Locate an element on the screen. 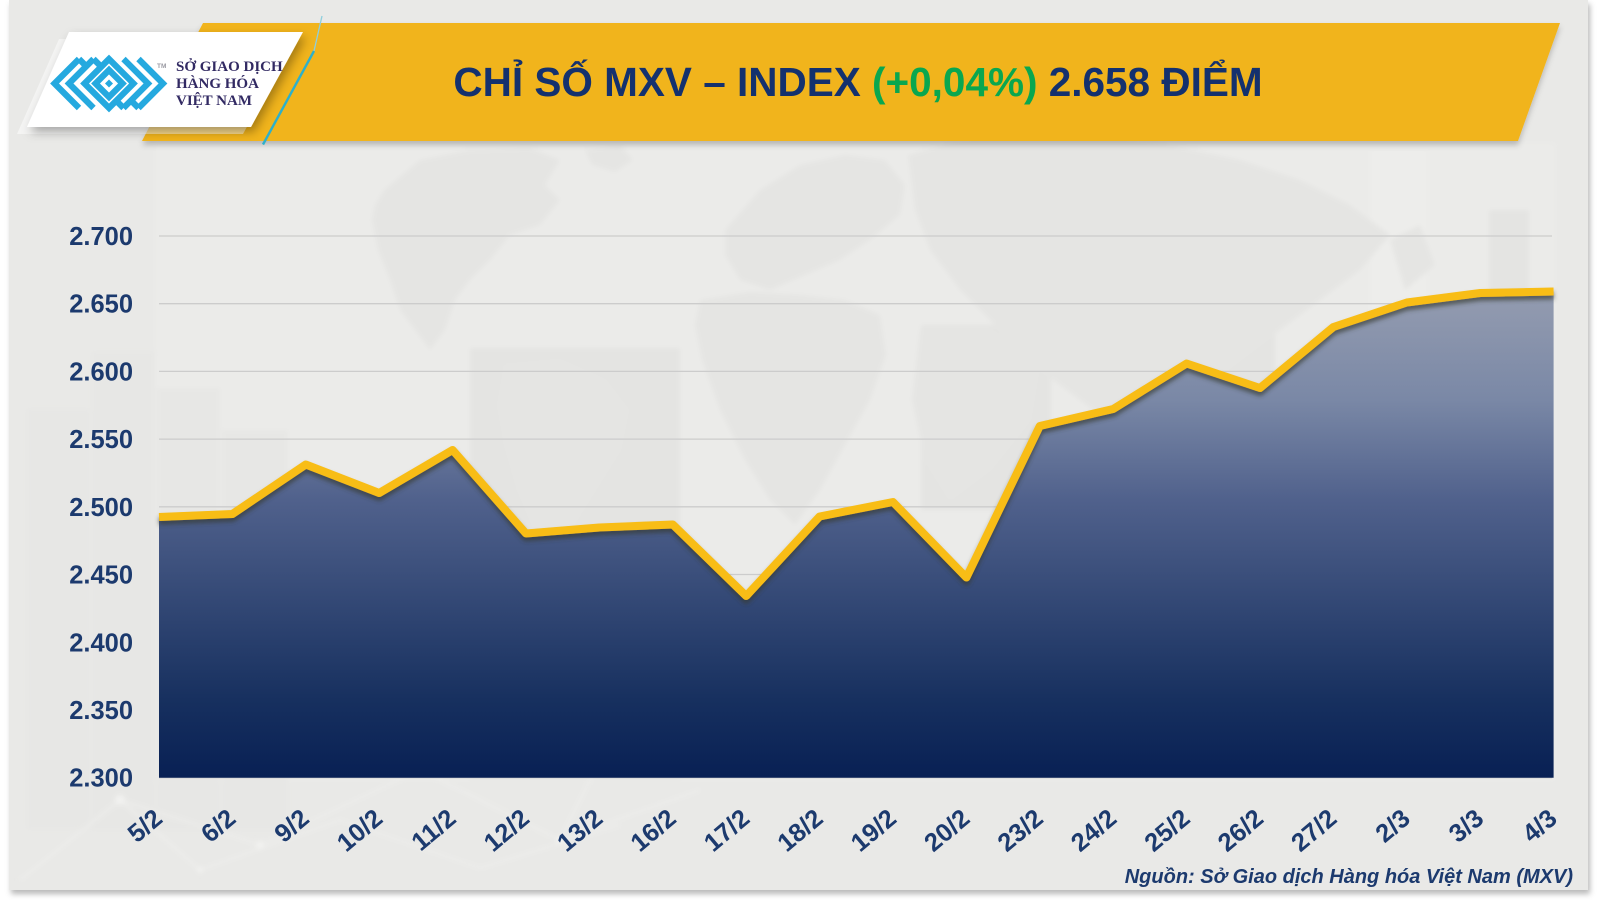 The height and width of the screenshot is (900, 1600). svg-text: SỞ GIAO DỊCH is located at coordinates (229, 66).